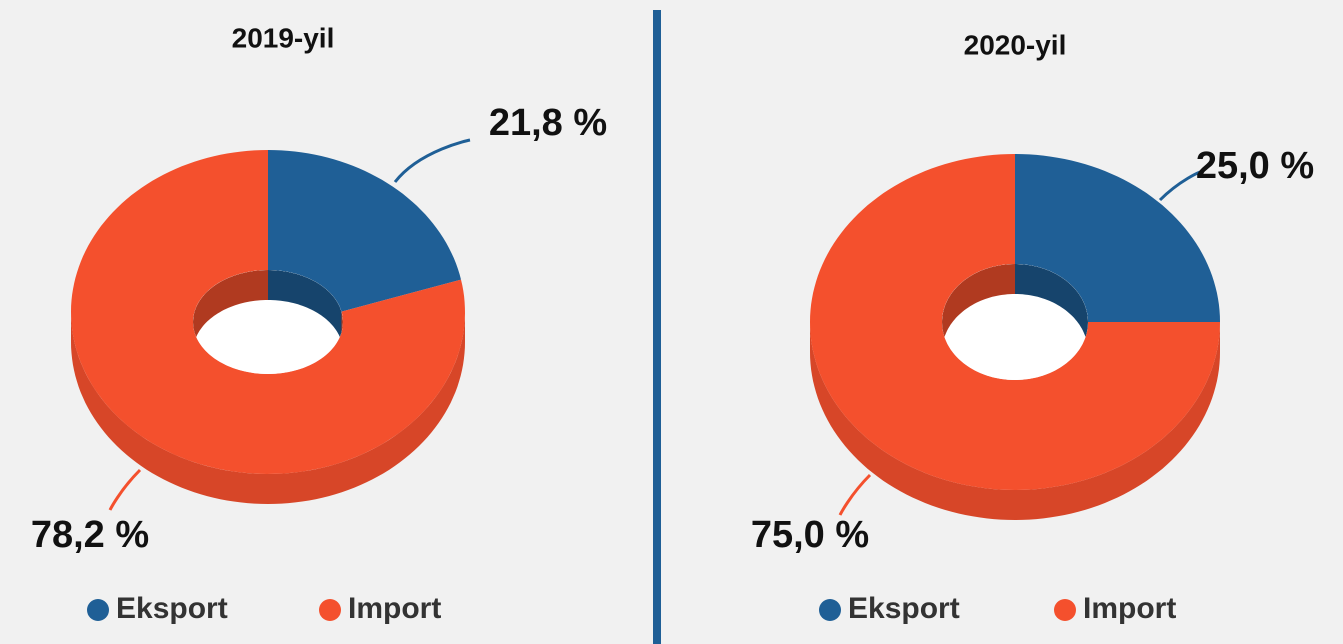  What do you see at coordinates (283, 37) in the screenshot?
I see `chart-title: 2019-yil` at bounding box center [283, 37].